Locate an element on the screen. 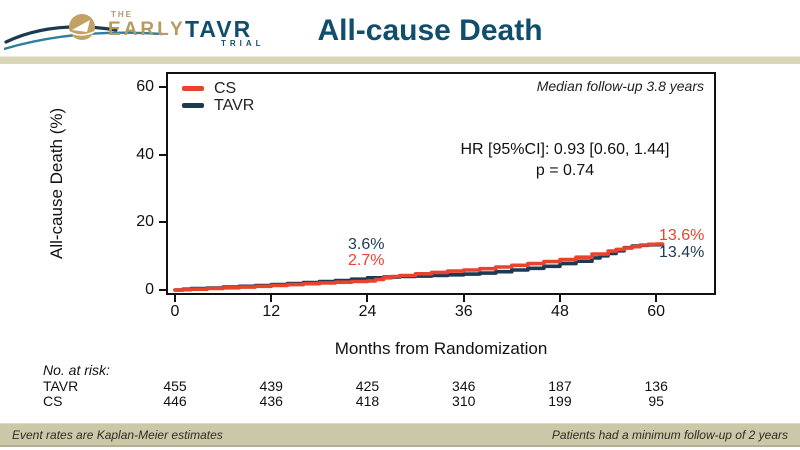 Image resolution: width=800 pixels, height=450 pixels. y-axis-label: All-cause Death (%) is located at coordinates (56, 183).